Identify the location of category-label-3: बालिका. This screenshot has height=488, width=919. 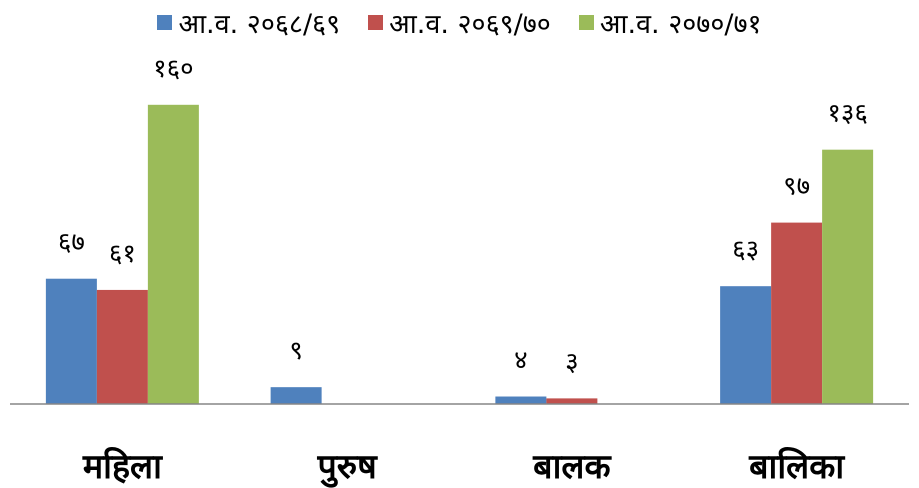
(796, 466).